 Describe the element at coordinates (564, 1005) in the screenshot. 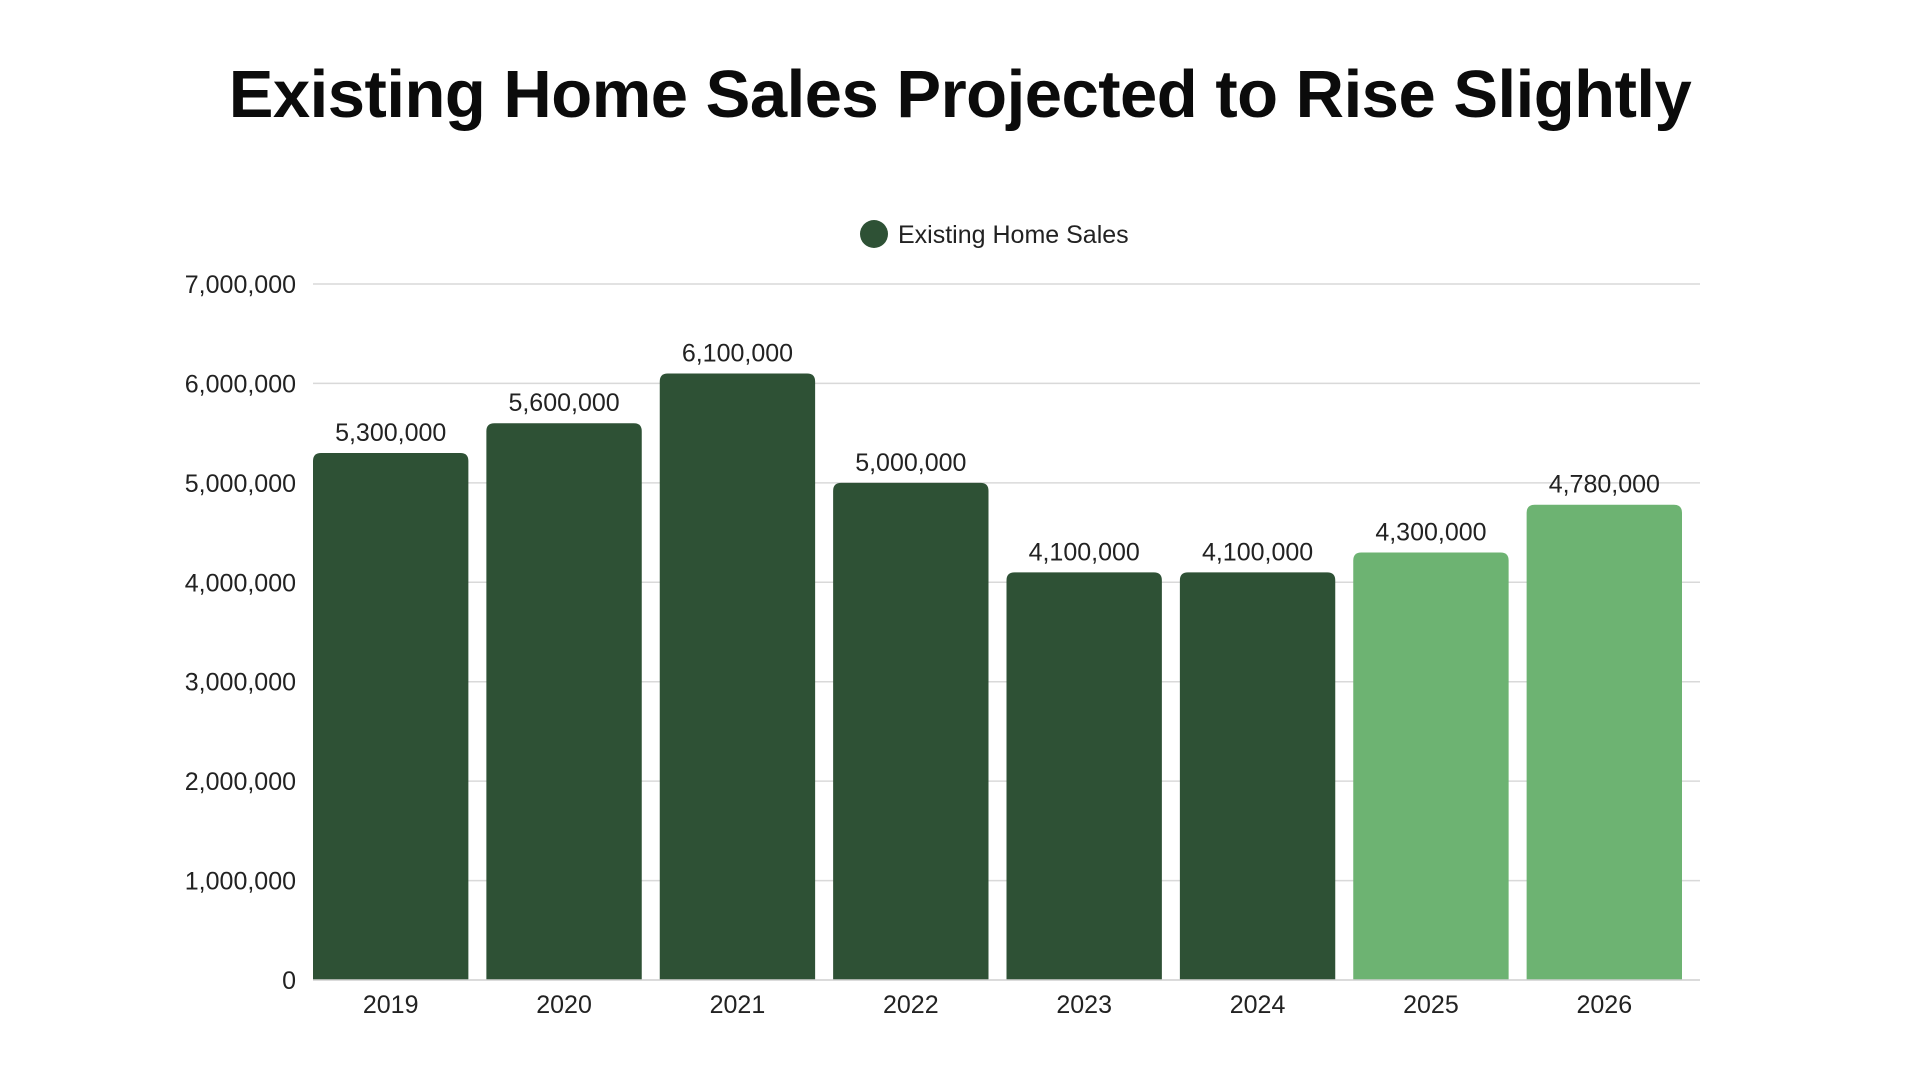

I see `x-tick-label-2020: 2020` at that location.